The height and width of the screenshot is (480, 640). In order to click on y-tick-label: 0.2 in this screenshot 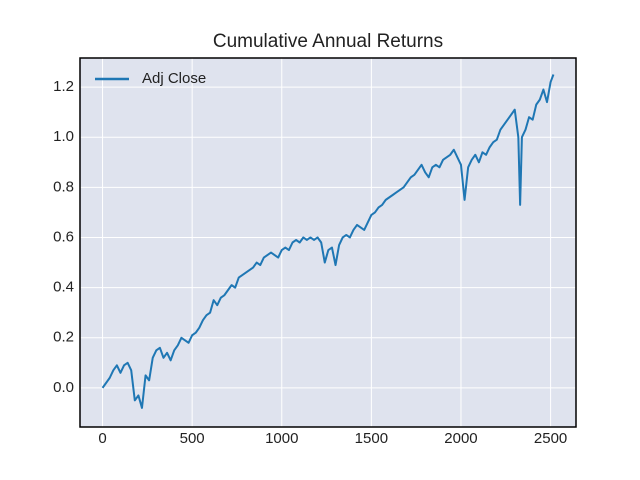, I will do `click(63, 337)`.